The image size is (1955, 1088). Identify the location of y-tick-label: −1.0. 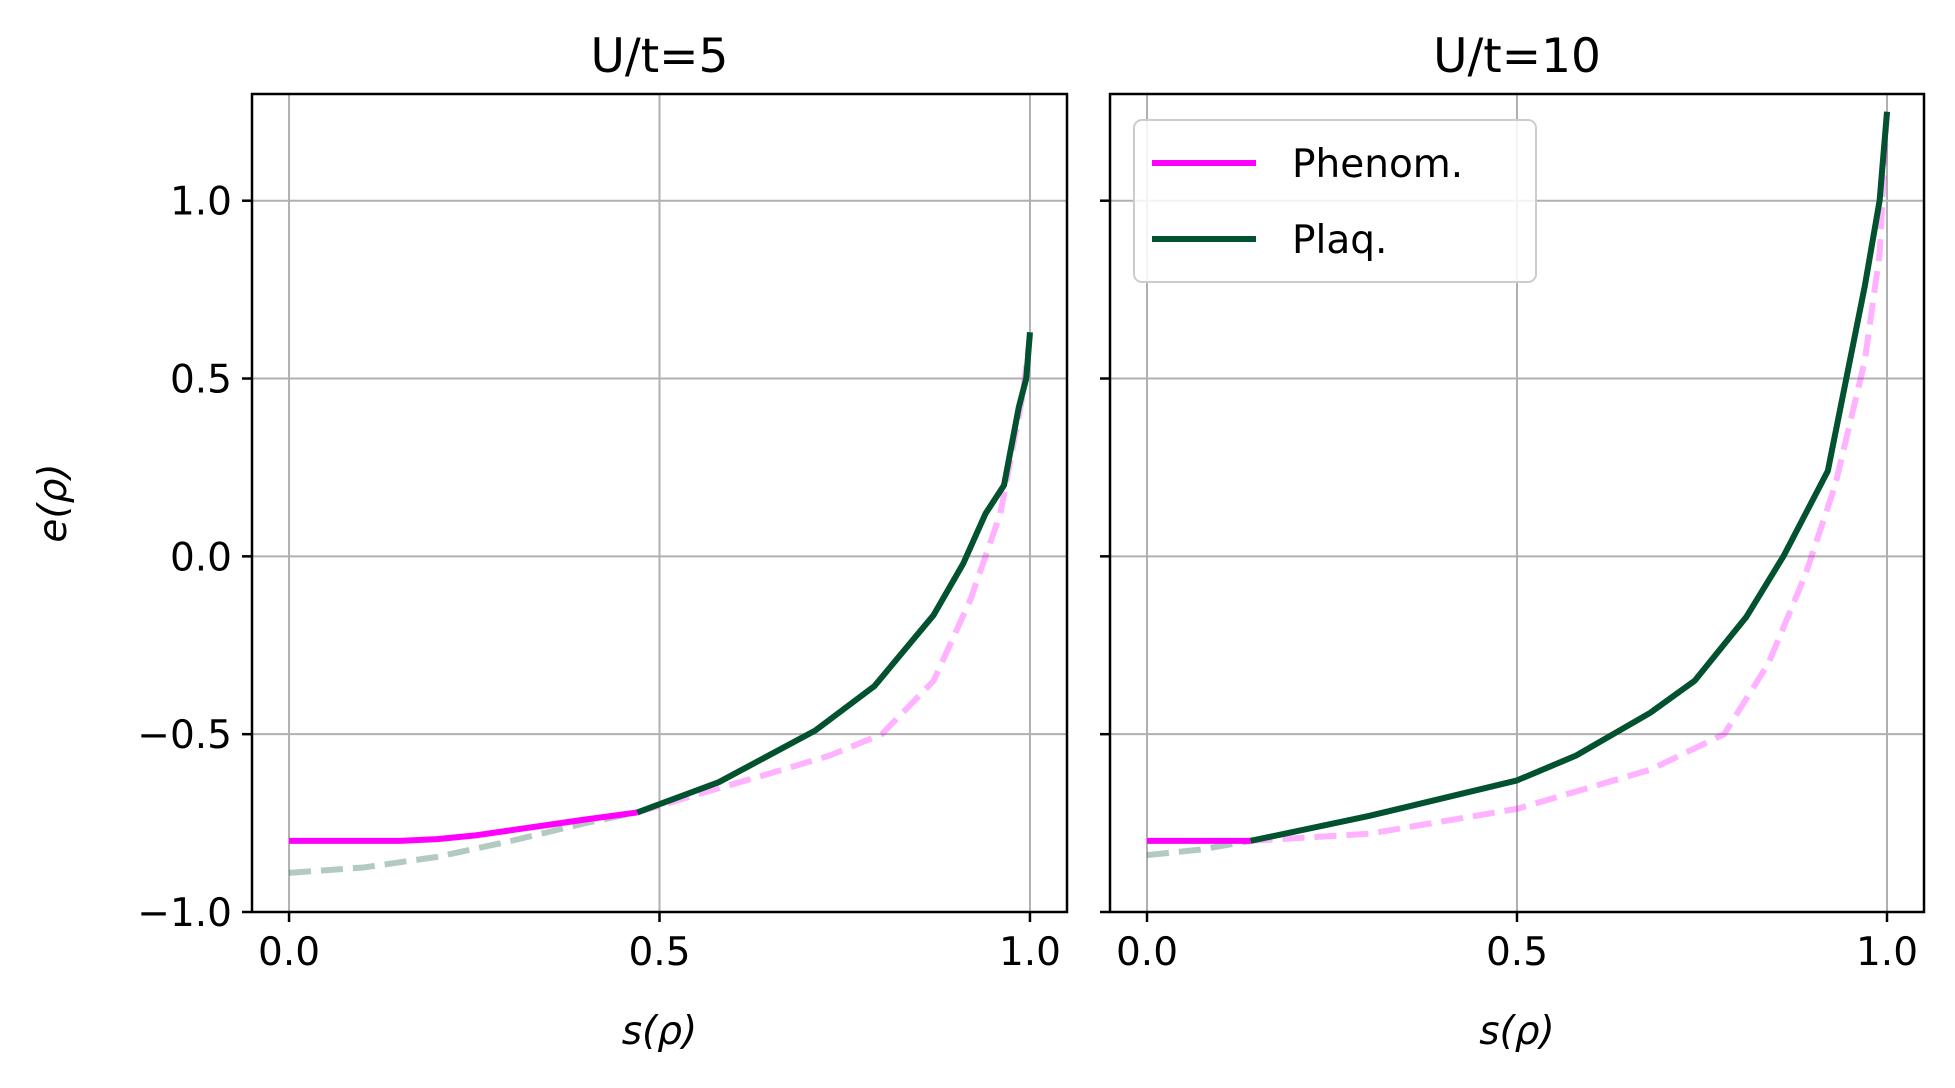
(184, 913).